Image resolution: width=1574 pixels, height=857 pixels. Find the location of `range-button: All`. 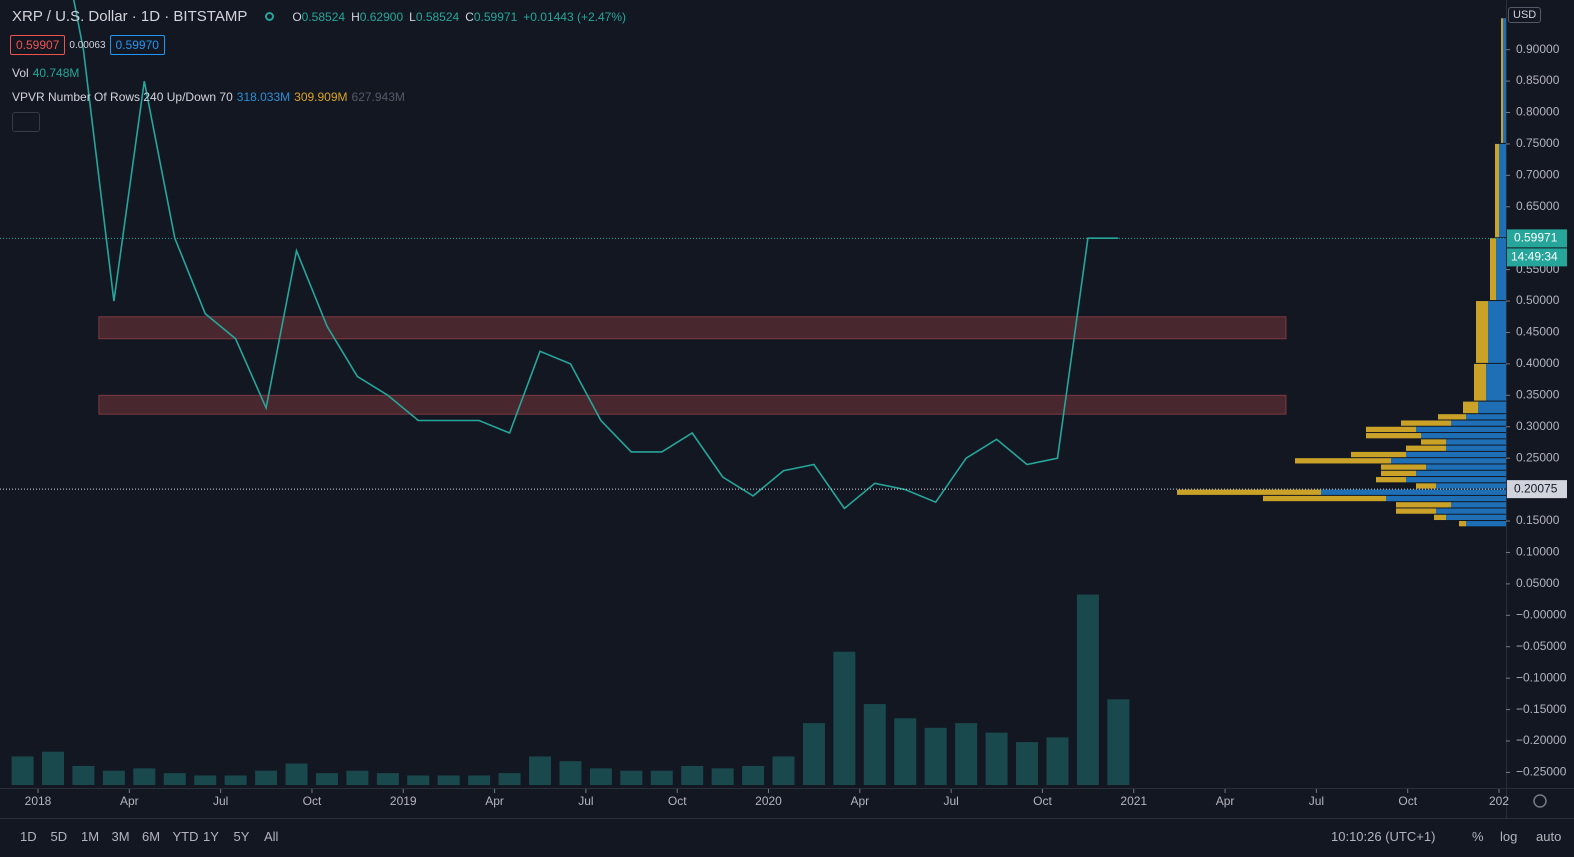

range-button: All is located at coordinates (271, 836).